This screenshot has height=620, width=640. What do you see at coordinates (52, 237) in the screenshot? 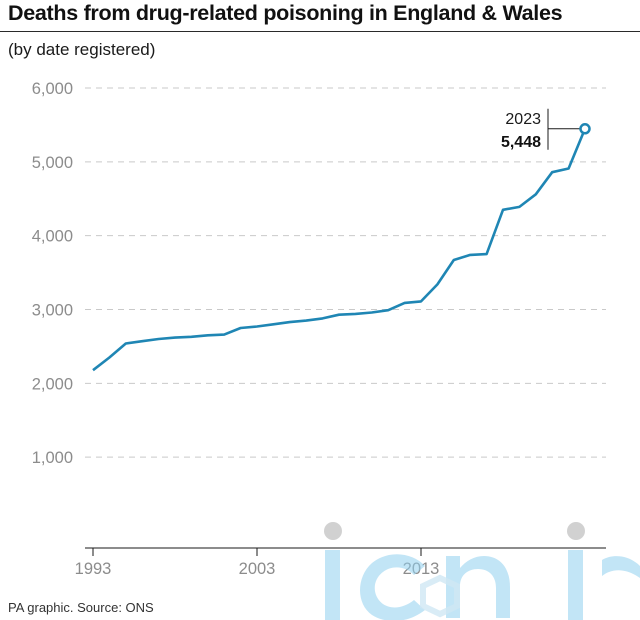
I see `y-tick-label: 4,000` at bounding box center [52, 237].